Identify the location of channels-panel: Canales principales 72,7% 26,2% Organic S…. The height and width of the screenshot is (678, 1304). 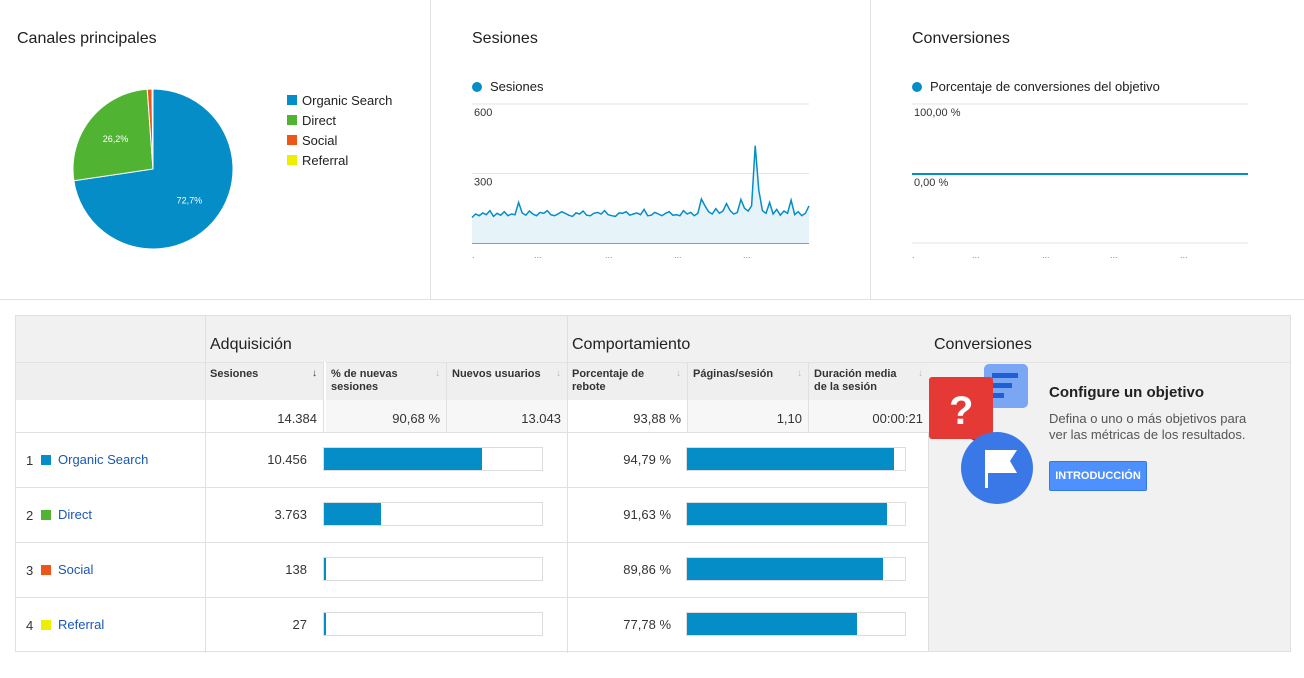
(215, 149).